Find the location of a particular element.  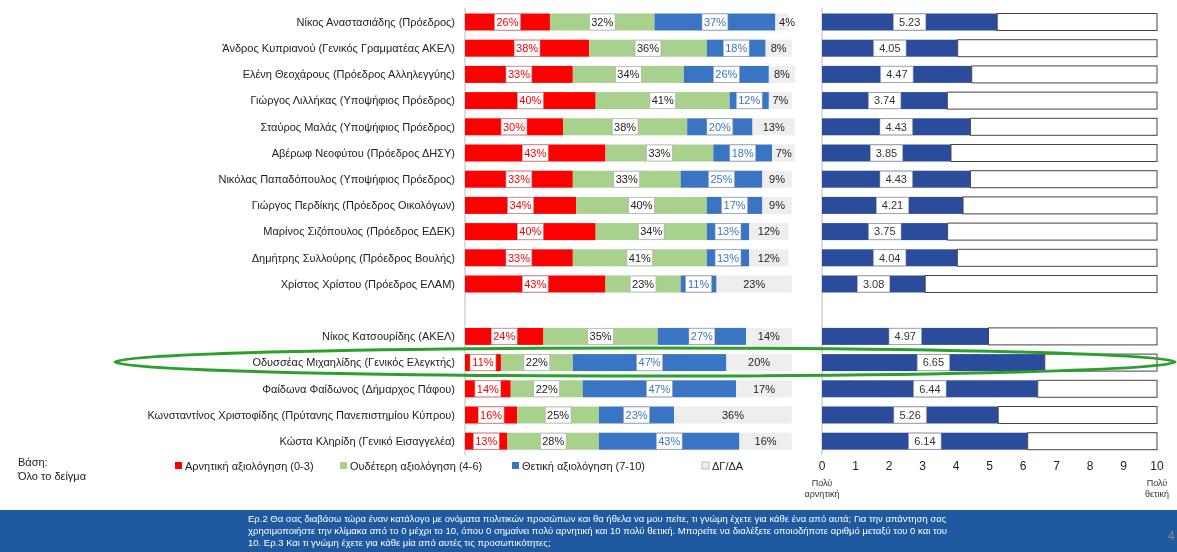

x-tick-label: 10 is located at coordinates (1157, 466).